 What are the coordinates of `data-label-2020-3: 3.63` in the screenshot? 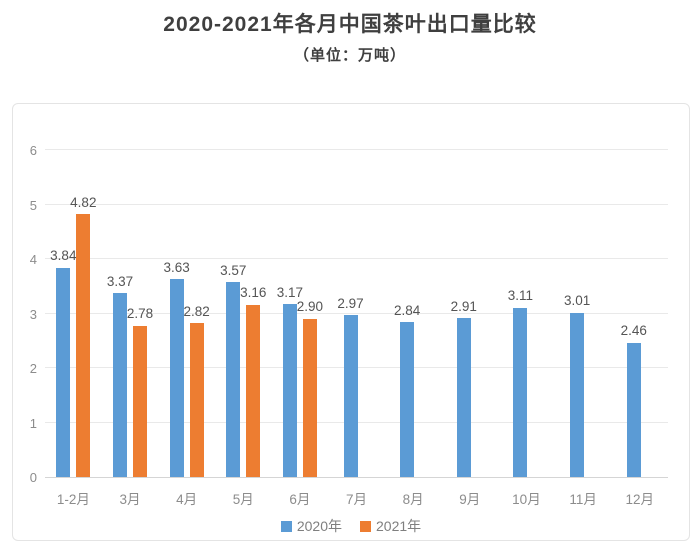 It's located at (176, 267).